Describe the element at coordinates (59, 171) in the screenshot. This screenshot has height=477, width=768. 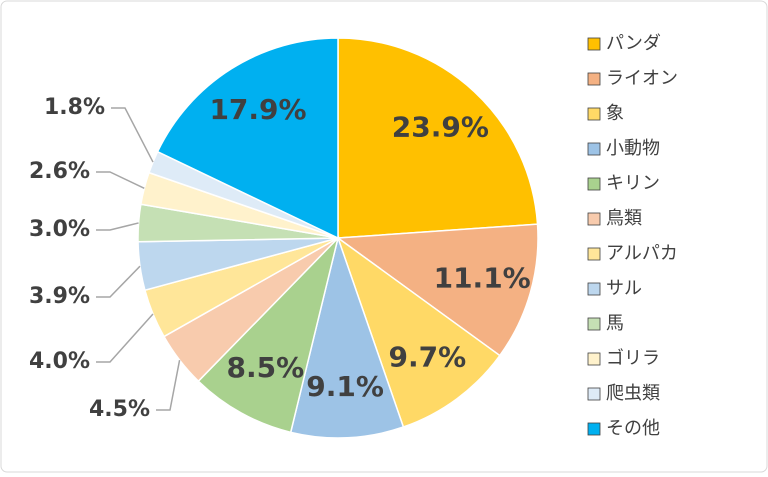
I see `data-label: 2.6%` at that location.